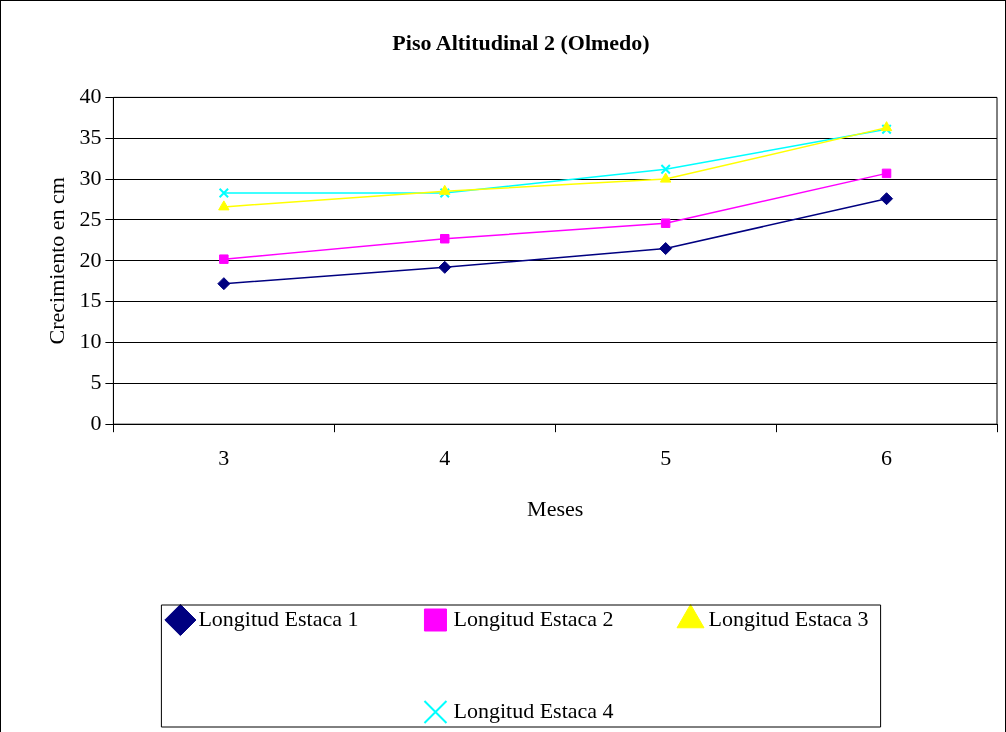 The width and height of the screenshot is (1006, 732). I want to click on y-tick-label: 20, so click(90, 259).